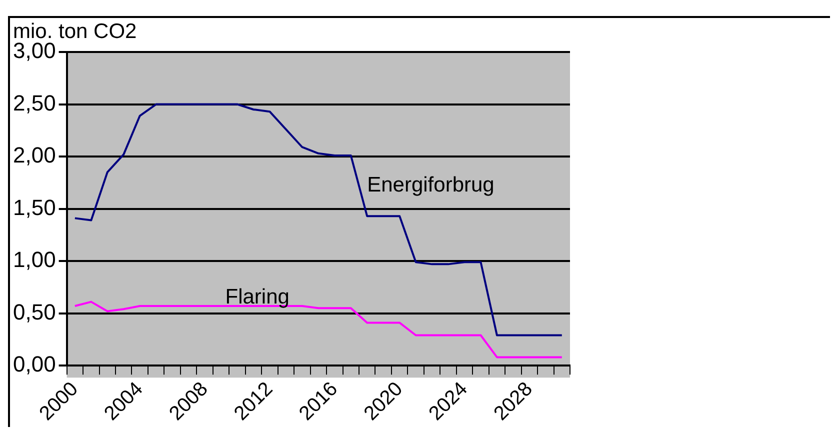 This screenshot has height=429, width=832. Describe the element at coordinates (34, 207) in the screenshot. I see `y-tick-label: 1,50` at that location.